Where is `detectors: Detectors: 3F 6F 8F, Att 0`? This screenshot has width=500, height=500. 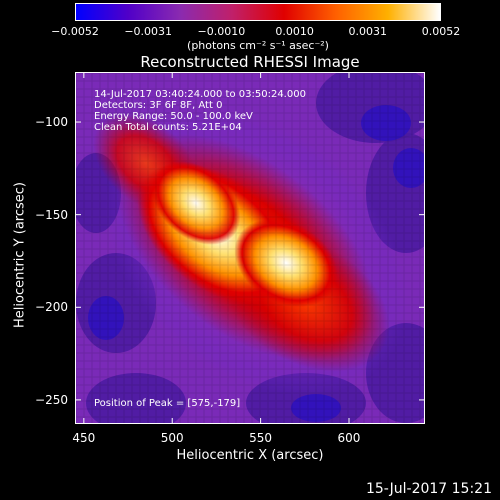
detectors: Detectors: 3F 6F 8F, Att 0 is located at coordinates (158, 105).